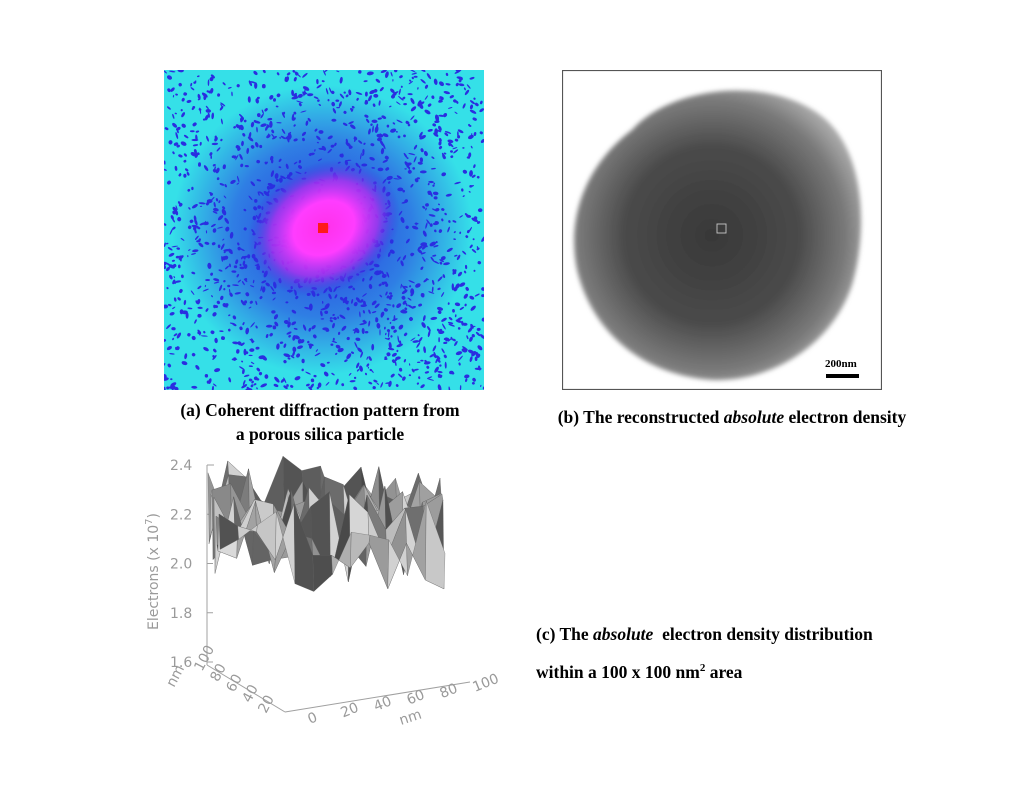 The width and height of the screenshot is (1024, 793). I want to click on x-tick-label: 0, so click(313, 719).